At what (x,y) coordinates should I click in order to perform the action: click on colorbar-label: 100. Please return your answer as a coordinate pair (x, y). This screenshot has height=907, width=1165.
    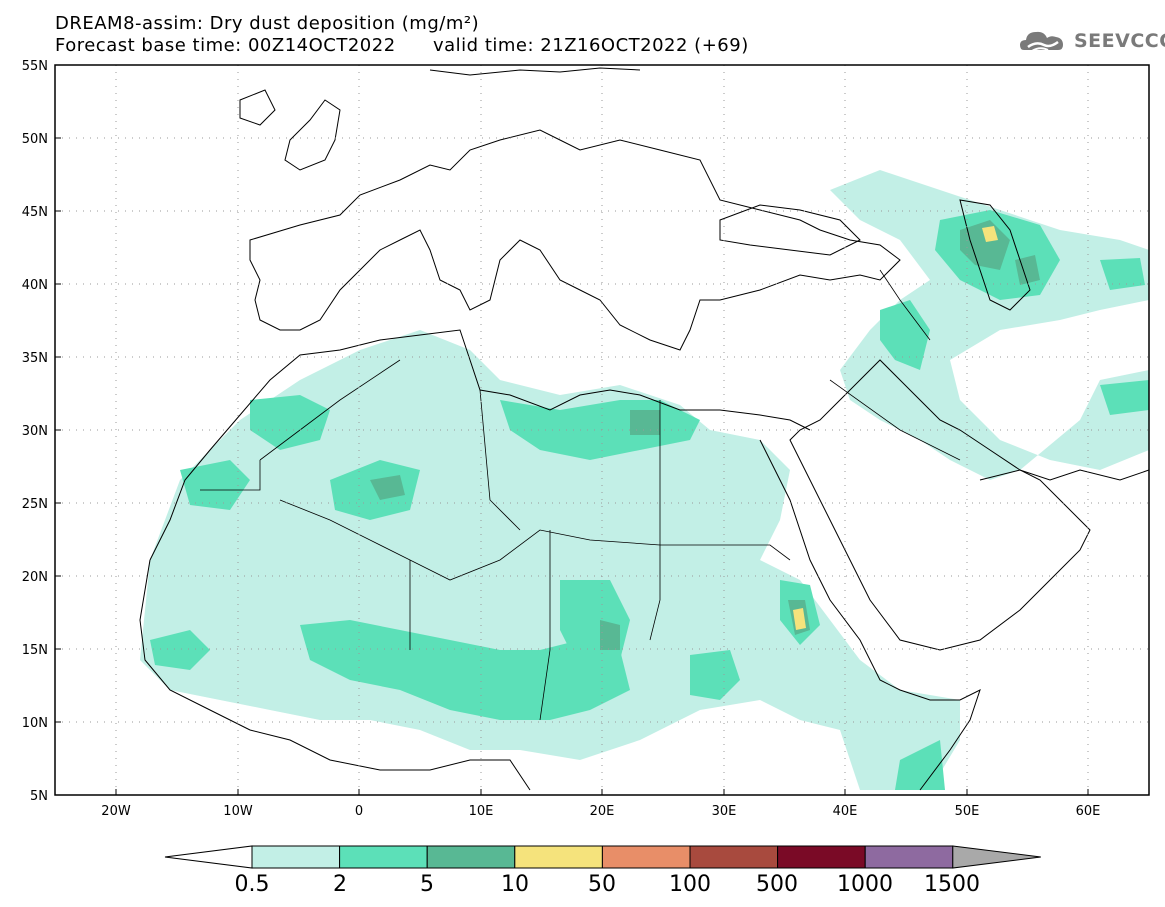
    Looking at the image, I should click on (690, 884).